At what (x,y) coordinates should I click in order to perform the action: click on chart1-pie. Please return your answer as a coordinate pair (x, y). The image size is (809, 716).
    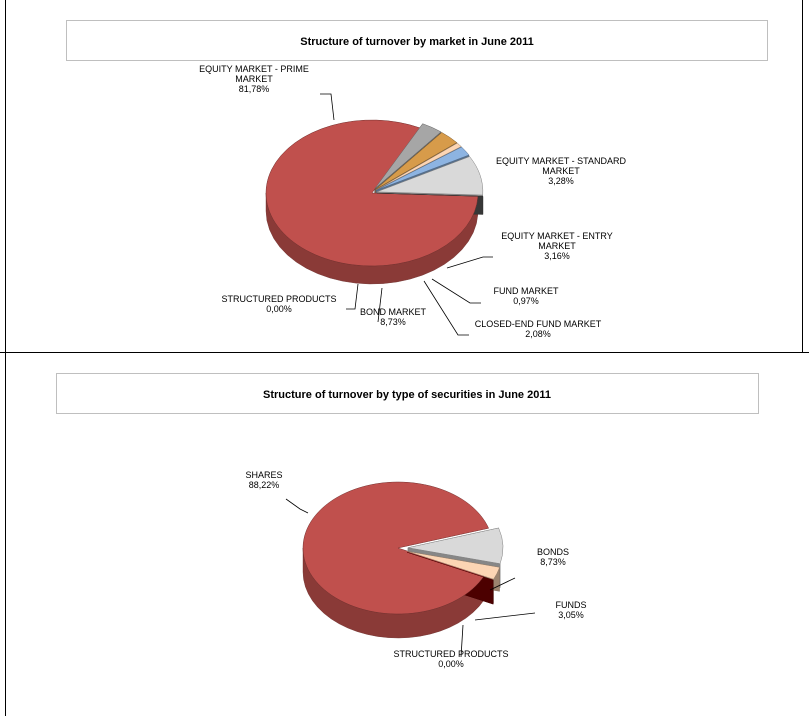
    Looking at the image, I should click on (374, 202).